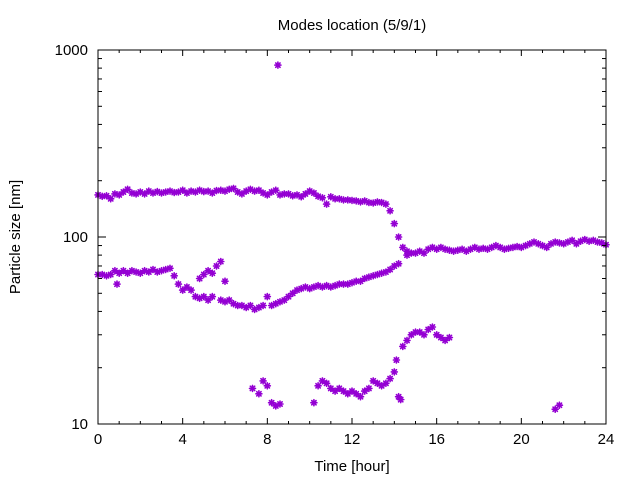 This screenshot has width=640, height=480. Describe the element at coordinates (98, 439) in the screenshot. I see `x-tick-label: 0` at that location.